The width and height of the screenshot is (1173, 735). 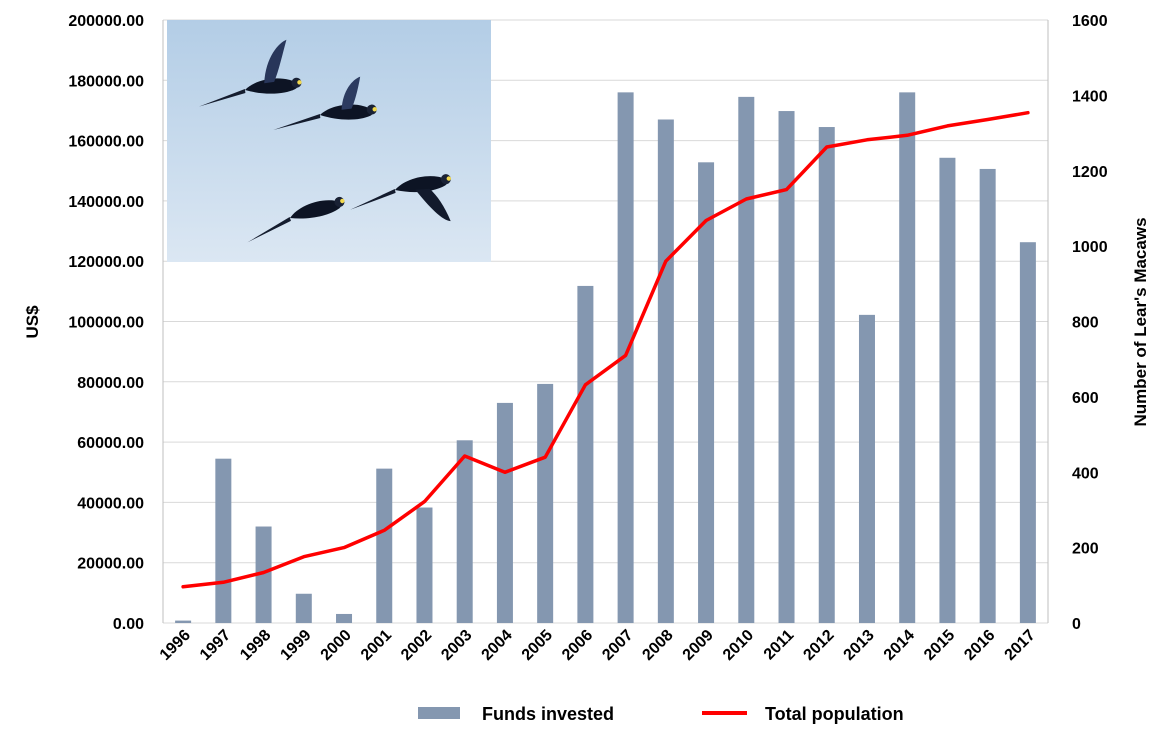 I want to click on right-tick-label: 1600, so click(x=1090, y=21).